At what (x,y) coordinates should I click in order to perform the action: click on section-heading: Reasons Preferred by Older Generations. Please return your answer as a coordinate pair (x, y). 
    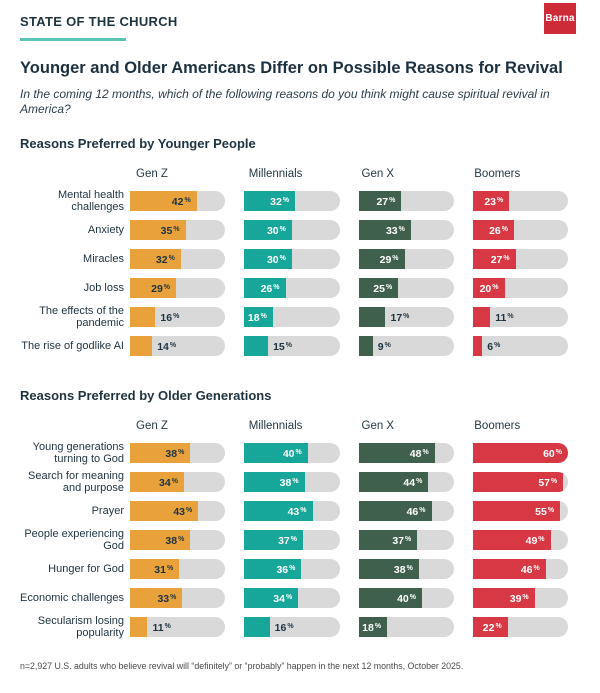
    Looking at the image, I should click on (146, 395).